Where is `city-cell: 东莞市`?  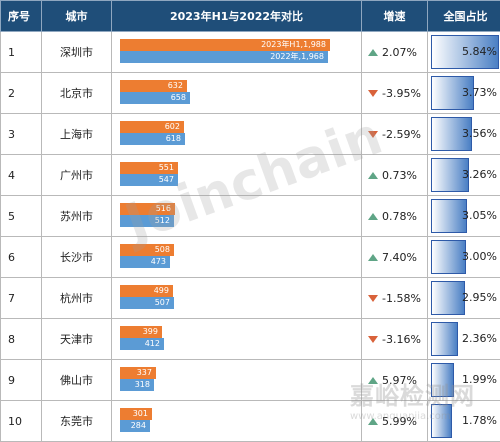
city-cell: 东莞市 is located at coordinates (77, 421).